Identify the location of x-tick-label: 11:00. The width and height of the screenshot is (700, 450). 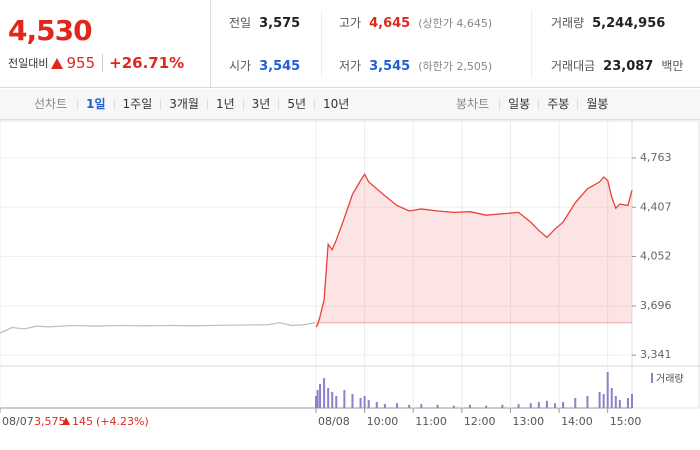
(431, 421).